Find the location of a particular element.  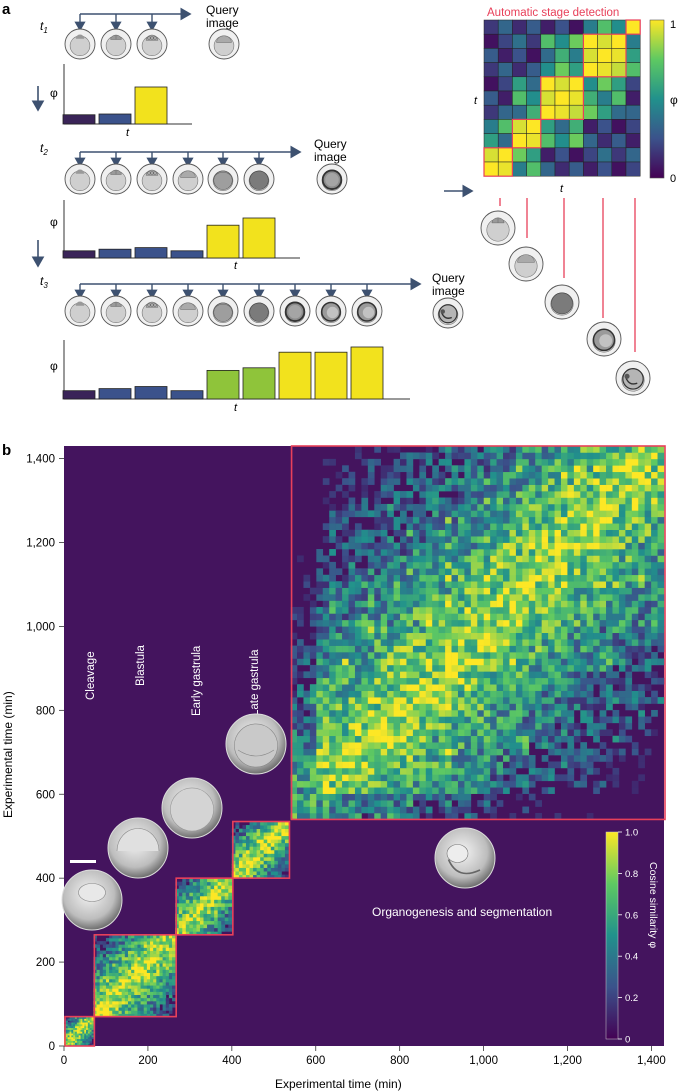

y-tick-label: 1,000 is located at coordinates (40, 627).